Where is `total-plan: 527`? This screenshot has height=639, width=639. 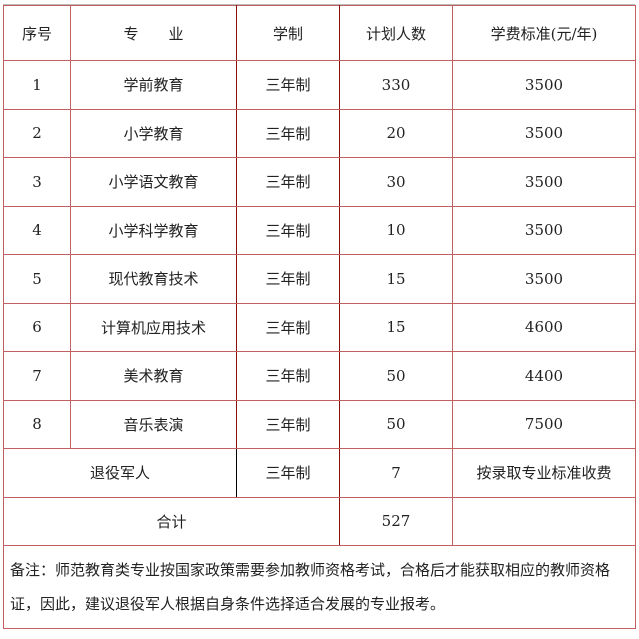 total-plan: 527 is located at coordinates (396, 521).